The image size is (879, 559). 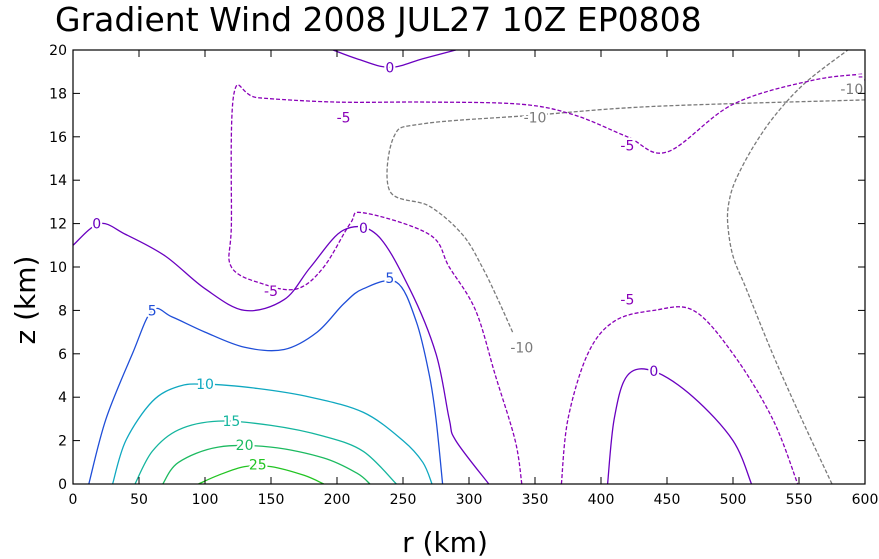 I want to click on x-tick-label: 350, so click(x=535, y=500).